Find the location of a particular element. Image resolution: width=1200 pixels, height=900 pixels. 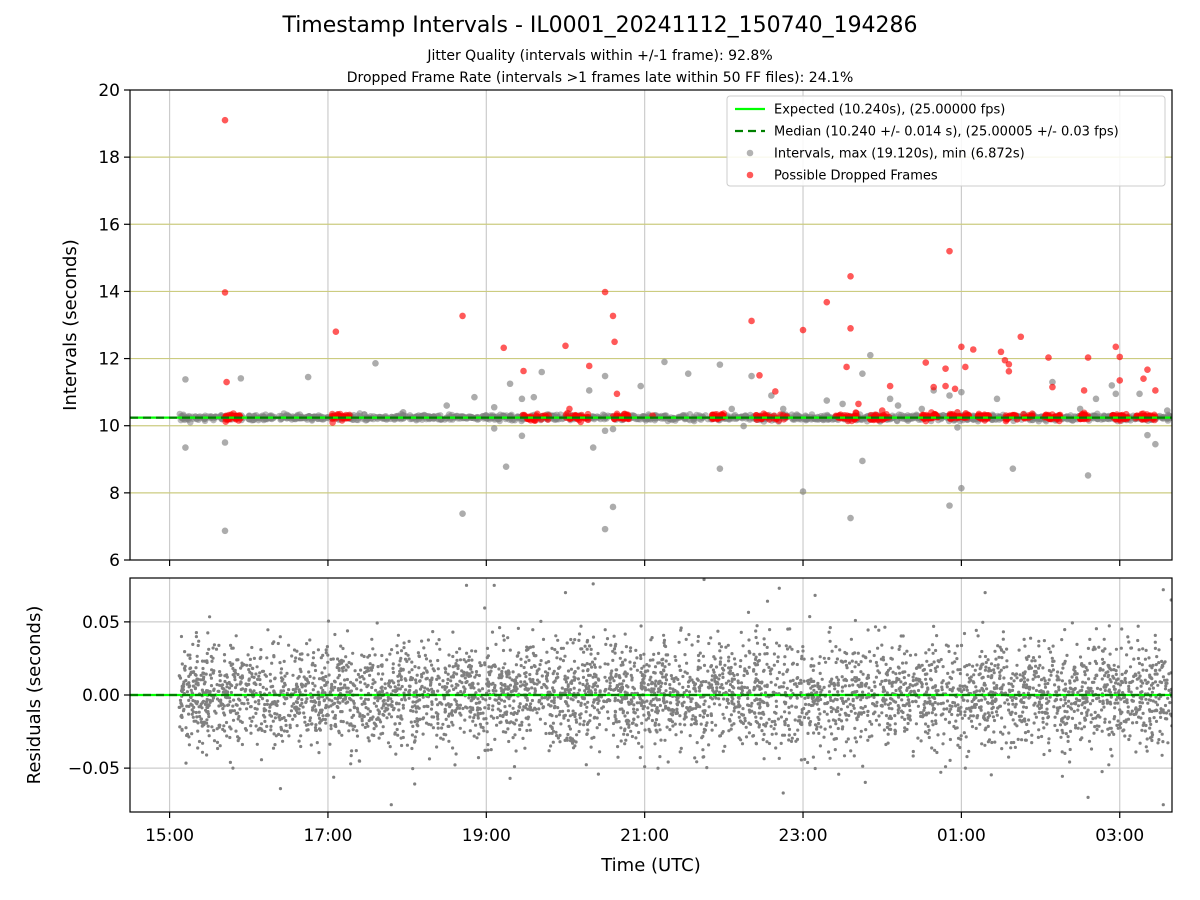

y-tick-label: 8 is located at coordinates (114, 494).